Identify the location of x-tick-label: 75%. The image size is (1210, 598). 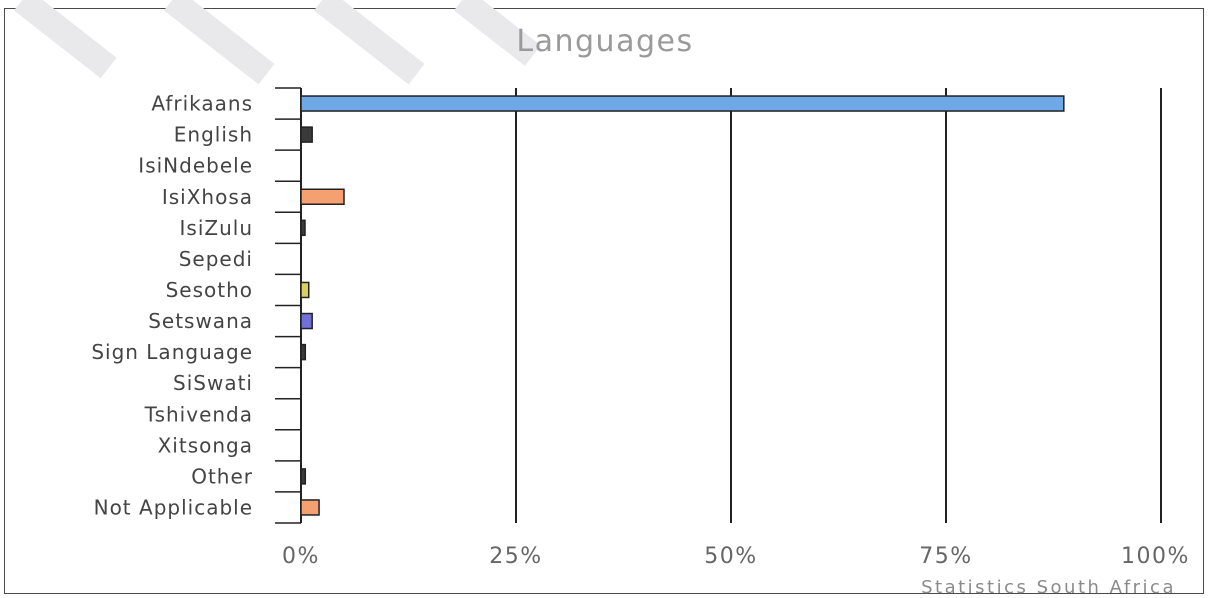
(945, 556).